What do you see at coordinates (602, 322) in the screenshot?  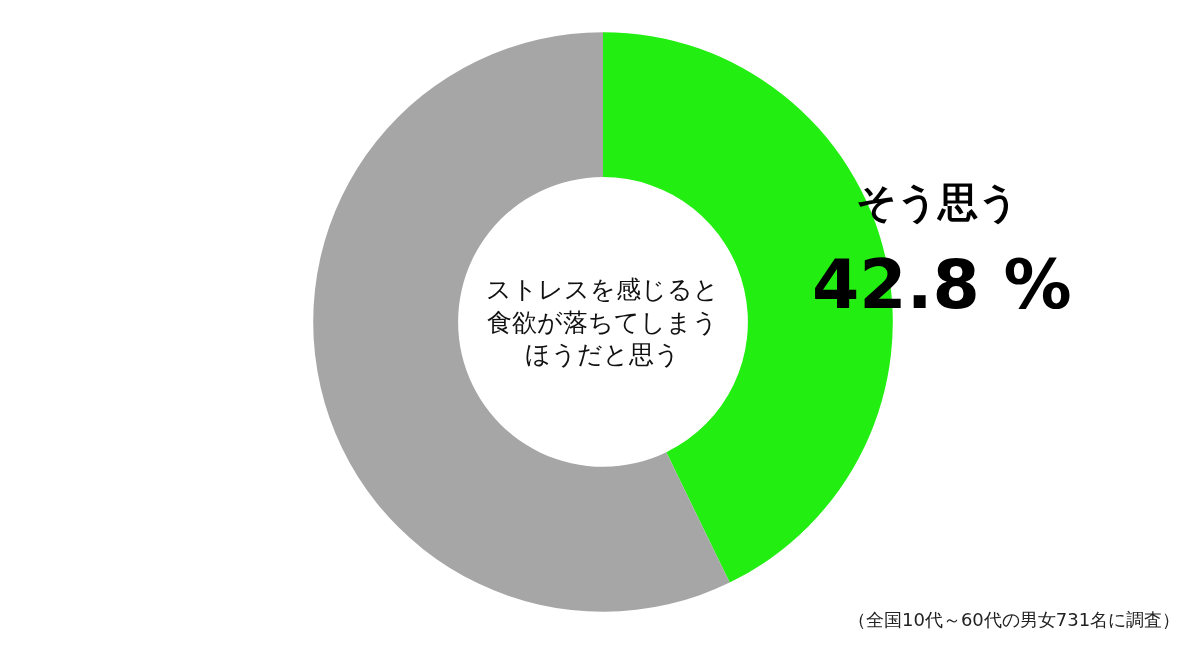 I see `text: ストレスを感じると食欲が落ちてしまうほうだと思う` at bounding box center [602, 322].